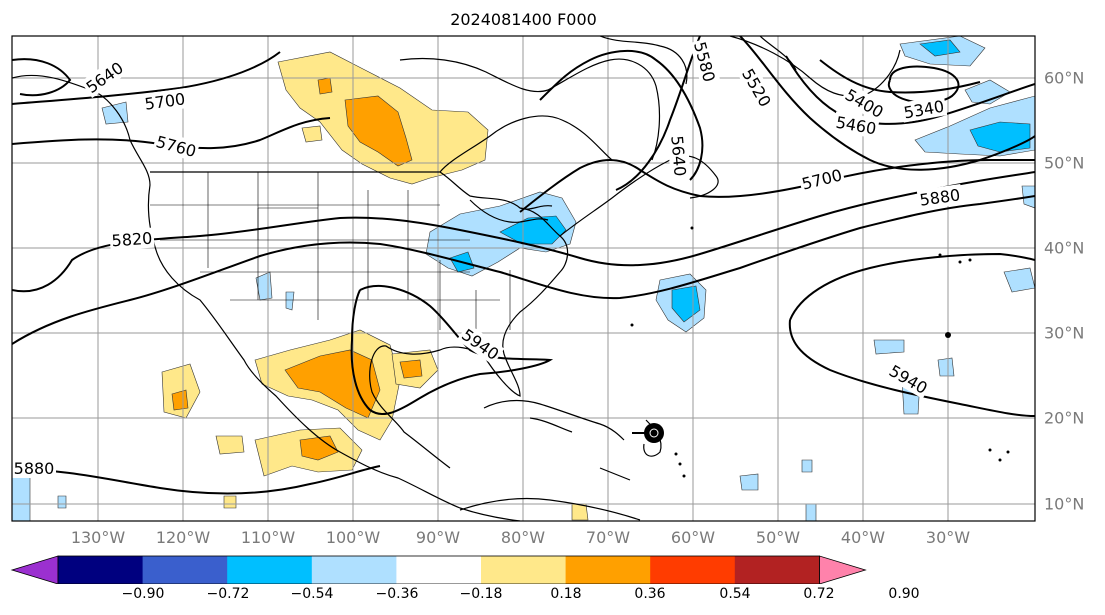 This screenshot has height=615, width=1105. I want to click on colorbar-tick-label: −0.90, so click(143, 594).